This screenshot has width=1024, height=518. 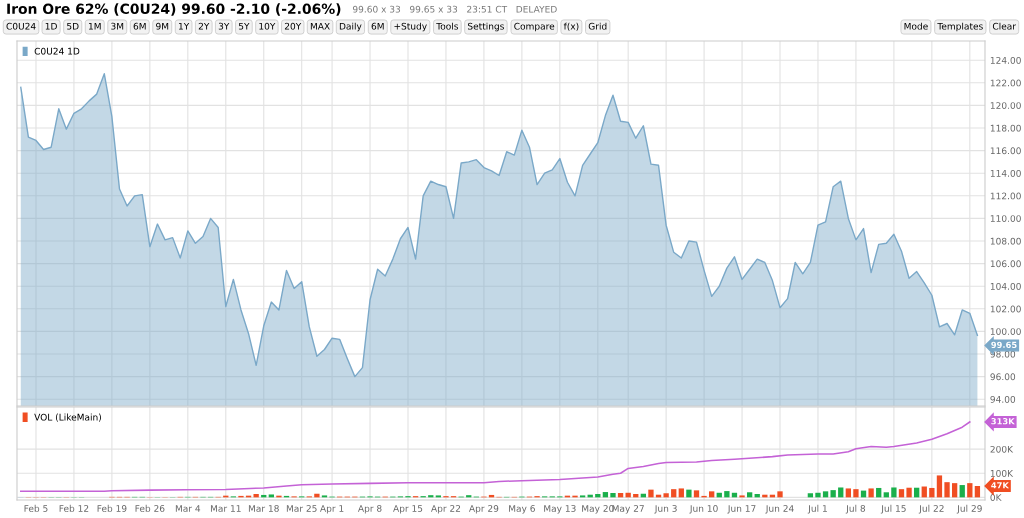 What do you see at coordinates (703, 509) in the screenshot?
I see `category-label: Jun 10` at bounding box center [703, 509].